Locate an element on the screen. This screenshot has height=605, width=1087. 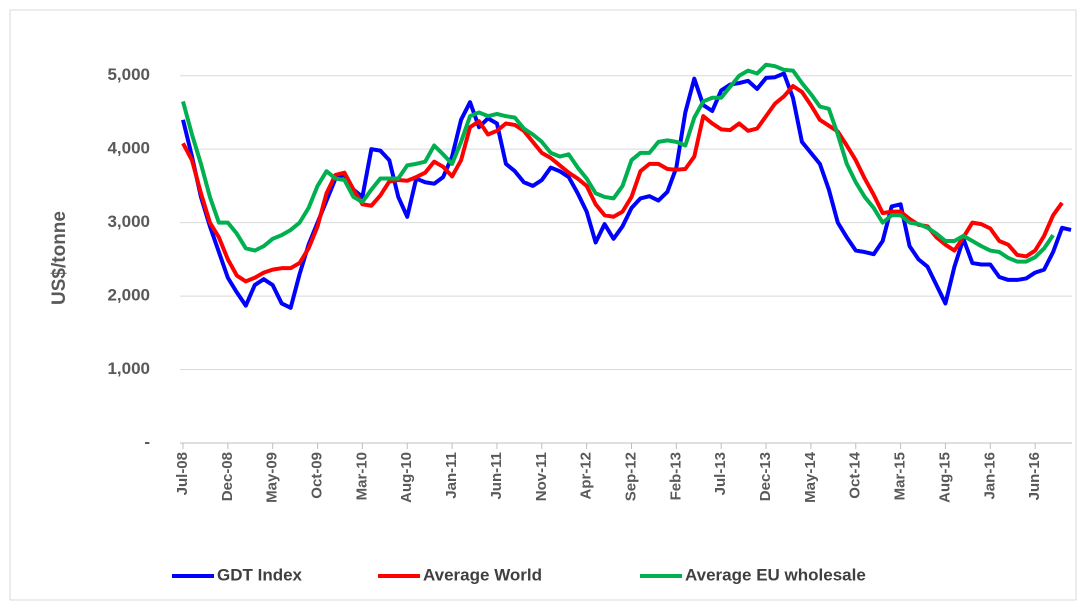
x-tick-label: Feb-13 is located at coordinates (675, 476).